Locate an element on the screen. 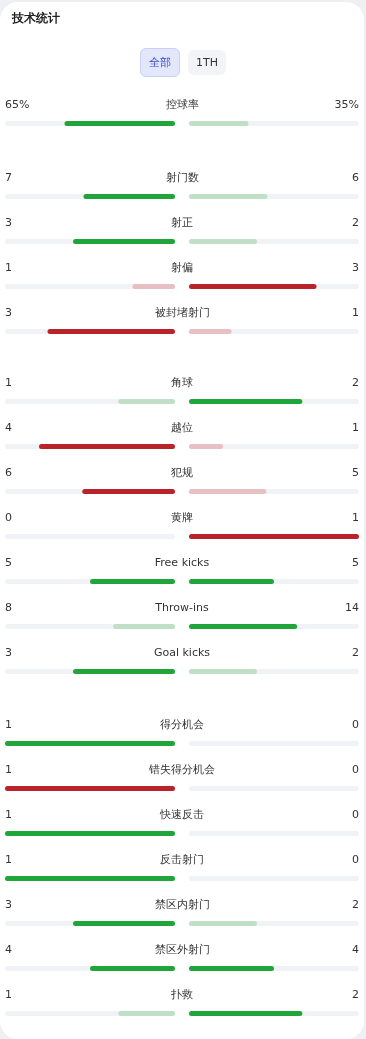  category-label: 越位 is located at coordinates (182, 427).